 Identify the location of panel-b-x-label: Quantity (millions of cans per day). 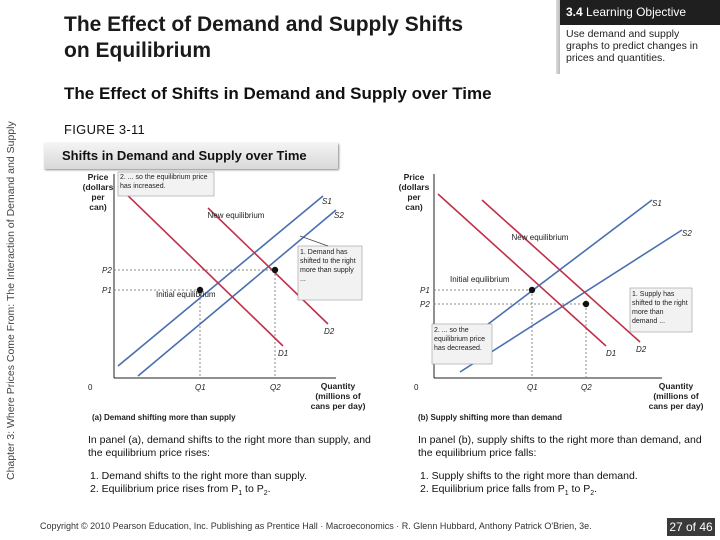
(676, 396).